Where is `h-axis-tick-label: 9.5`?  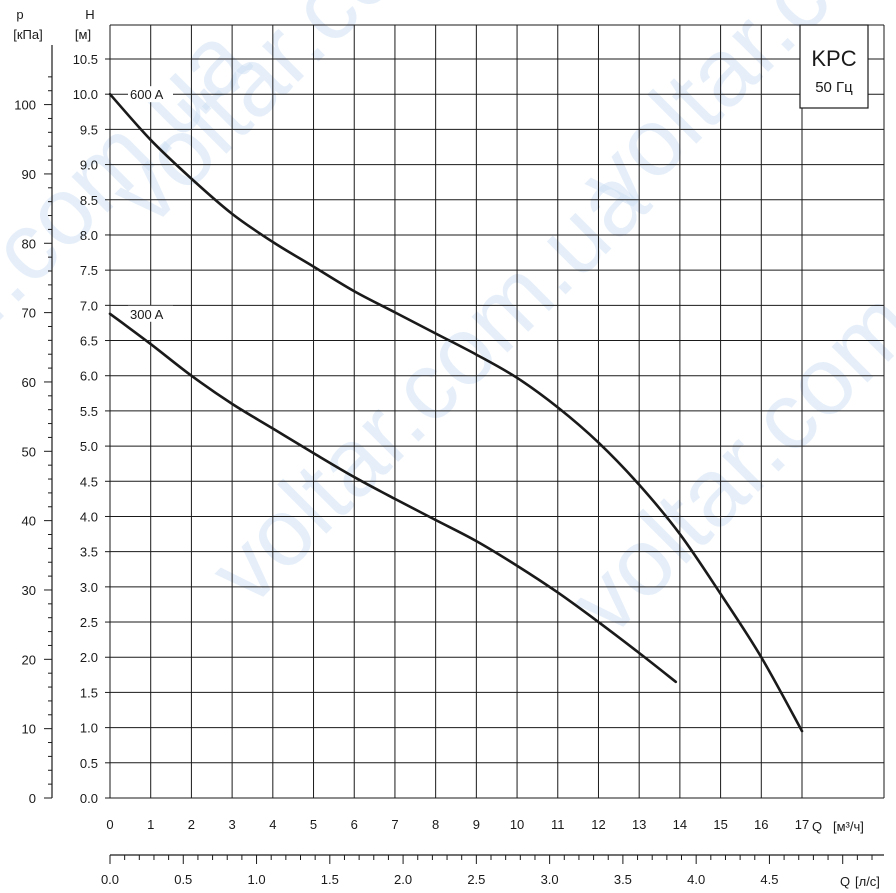 h-axis-tick-label: 9.5 is located at coordinates (89, 129).